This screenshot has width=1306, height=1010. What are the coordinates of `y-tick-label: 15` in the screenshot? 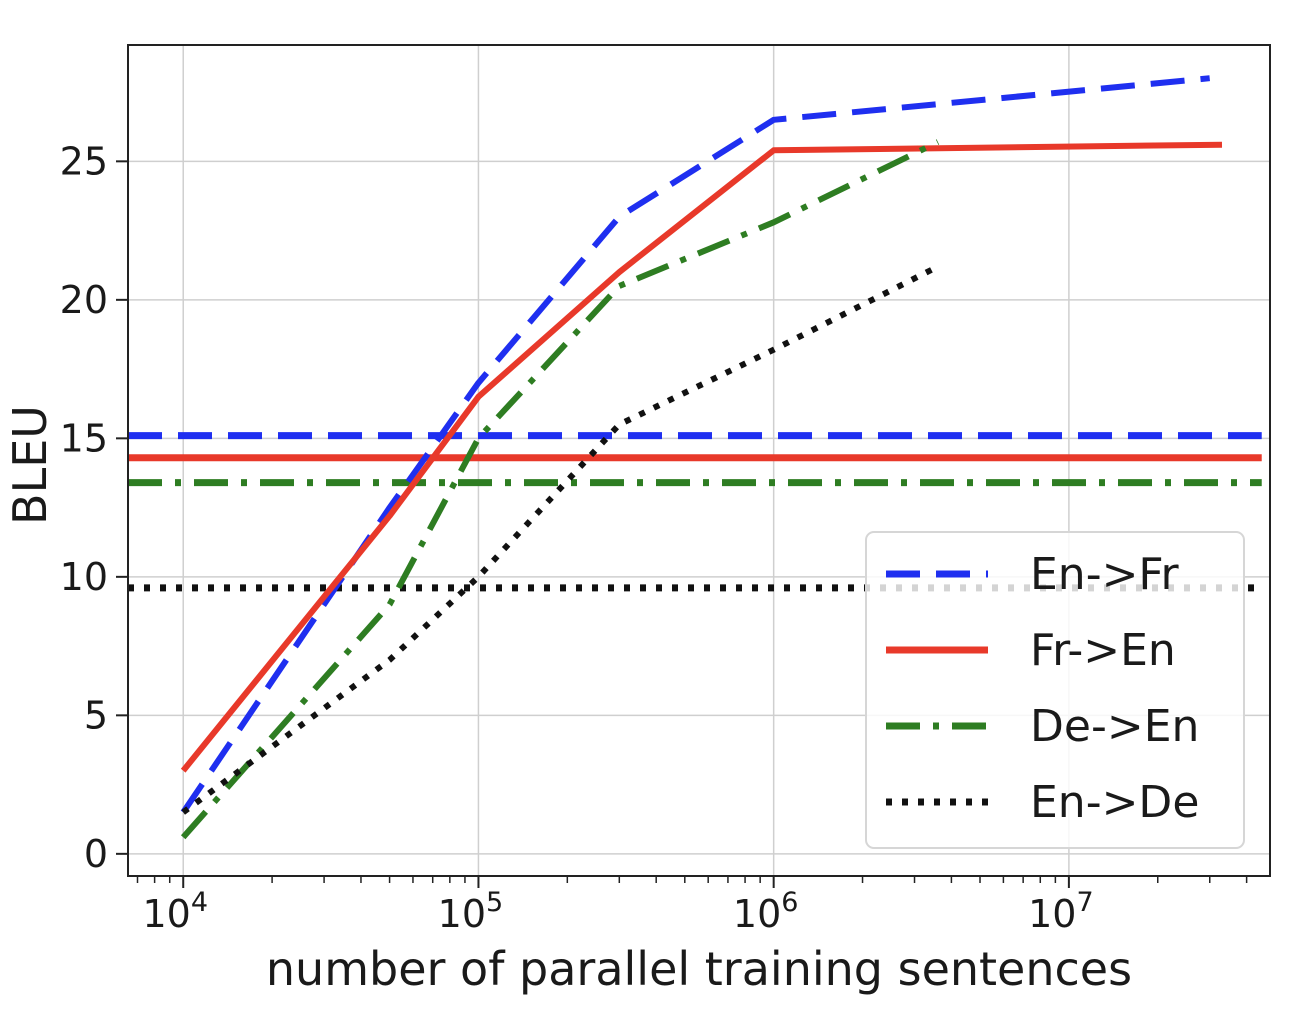 It's located at (84, 438).